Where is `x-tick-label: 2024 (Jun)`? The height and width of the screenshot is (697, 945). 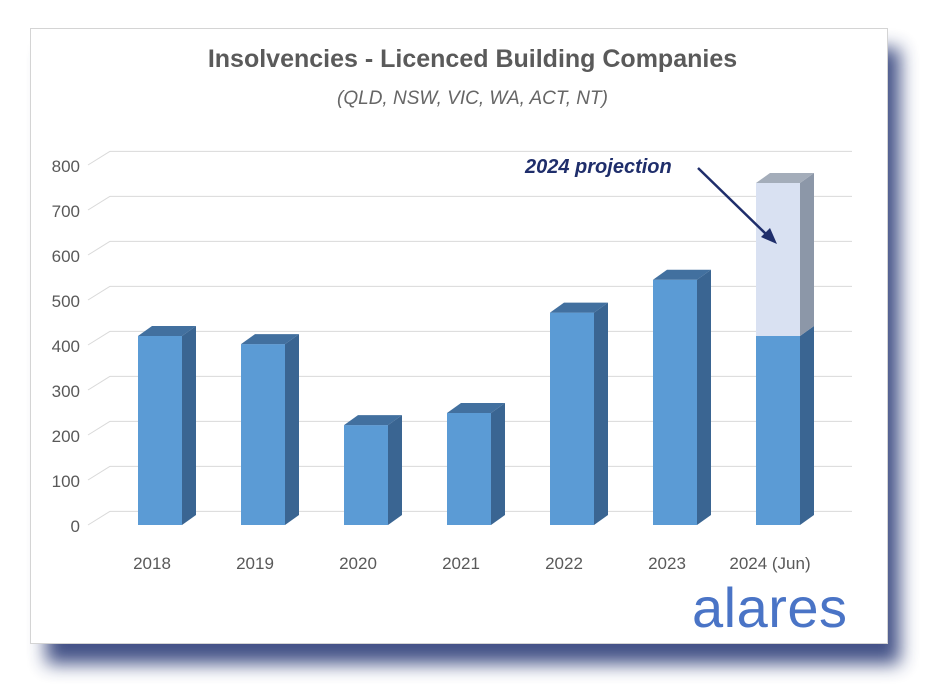 x-tick-label: 2024 (Jun) is located at coordinates (769, 563).